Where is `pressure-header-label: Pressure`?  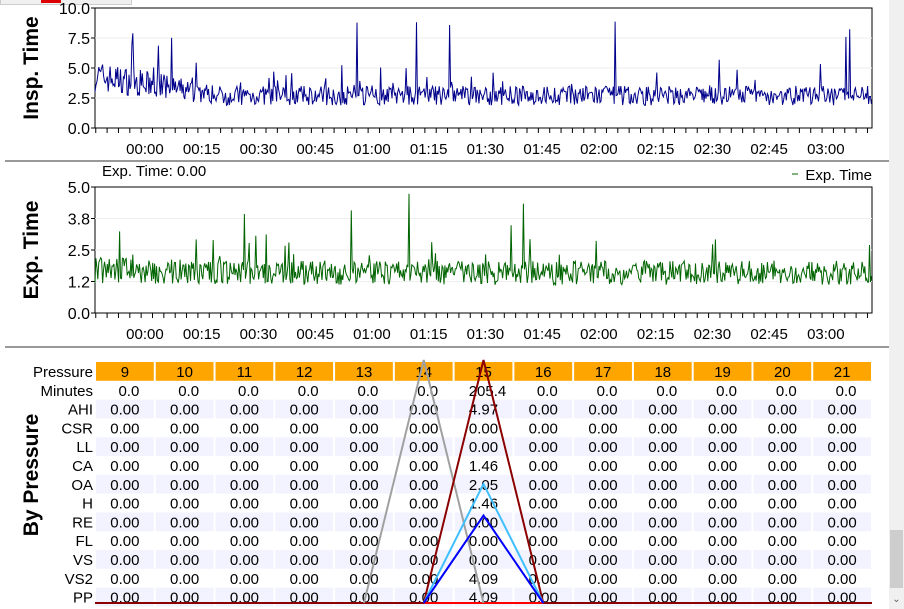
pressure-header-label: Pressure is located at coordinates (63, 372).